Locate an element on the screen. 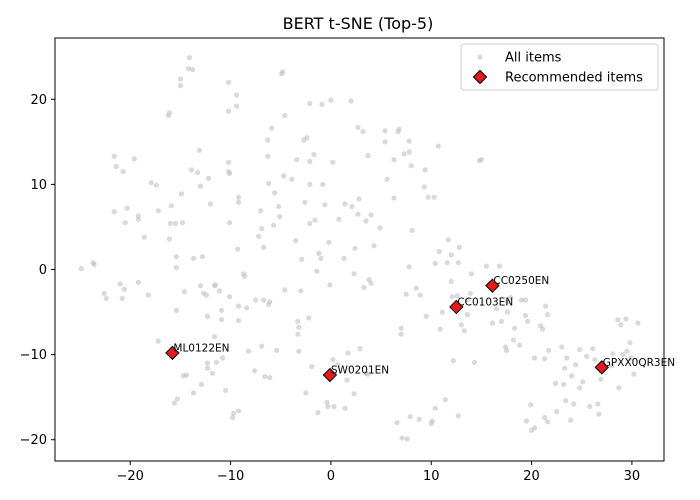 This screenshot has height=500, width=700. y-tick-label: 0 is located at coordinates (43, 270).